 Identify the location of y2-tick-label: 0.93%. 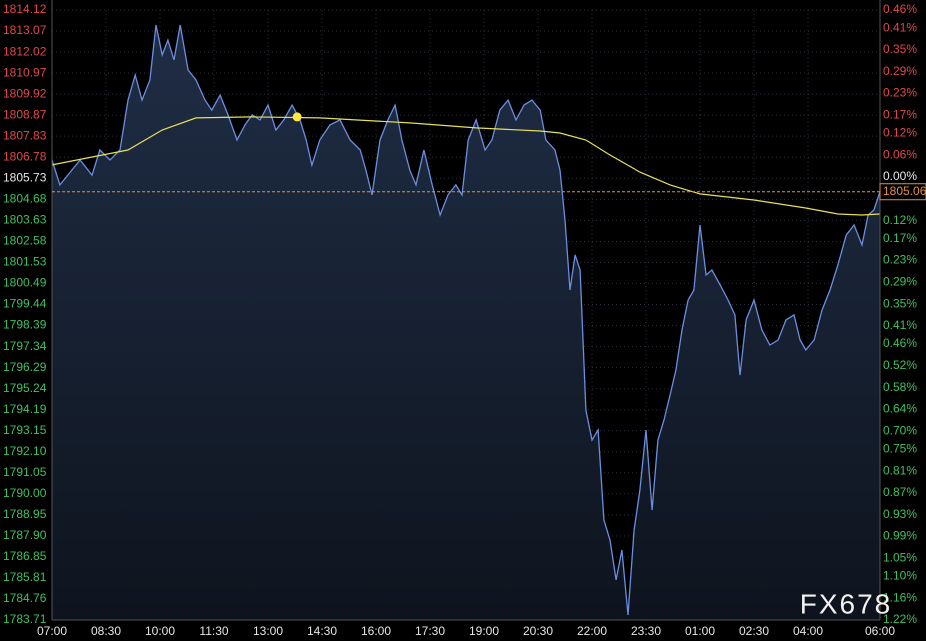
(900, 514).